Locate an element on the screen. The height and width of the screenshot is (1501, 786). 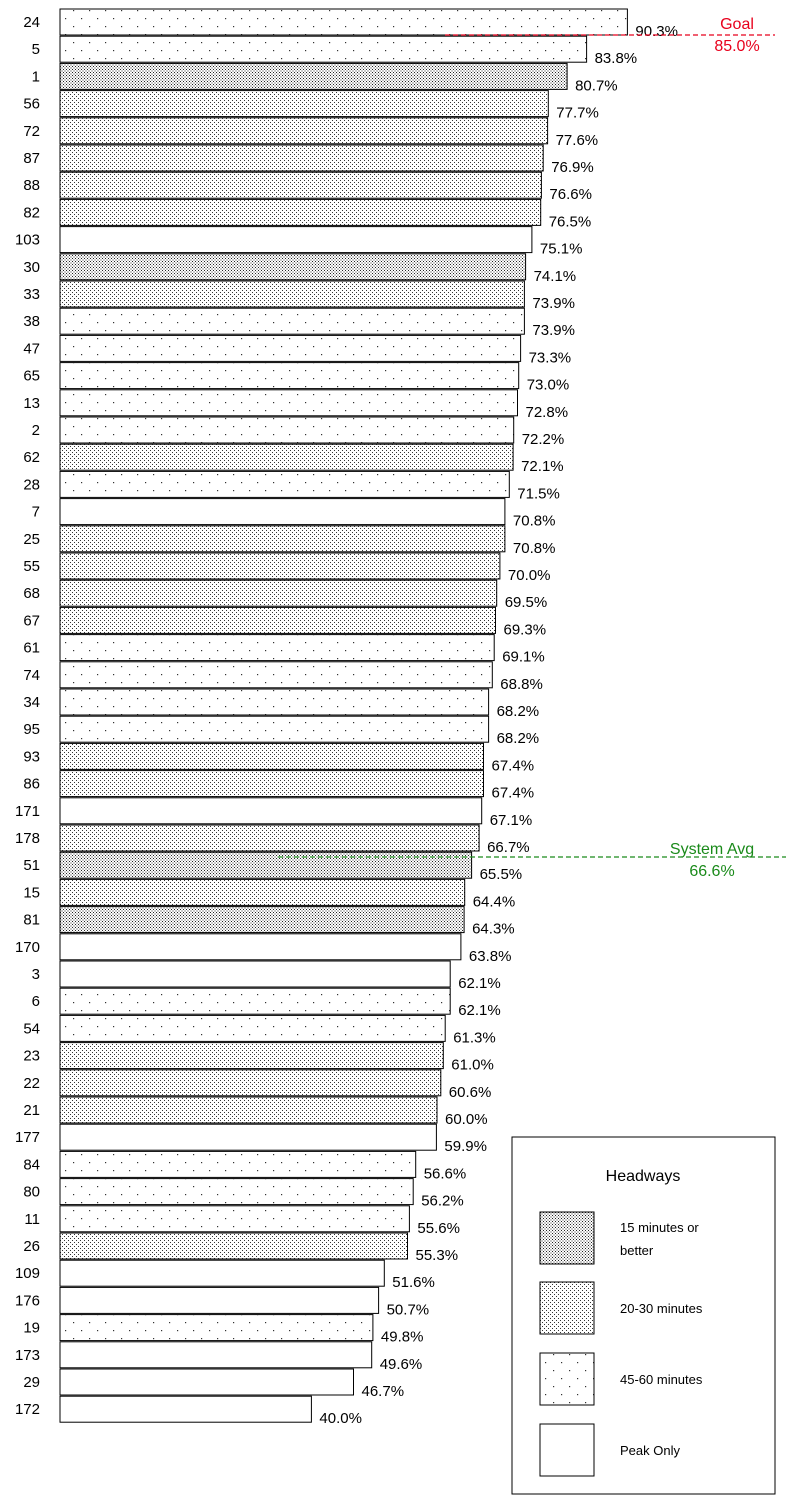
category-label: 34 is located at coordinates (31, 702).